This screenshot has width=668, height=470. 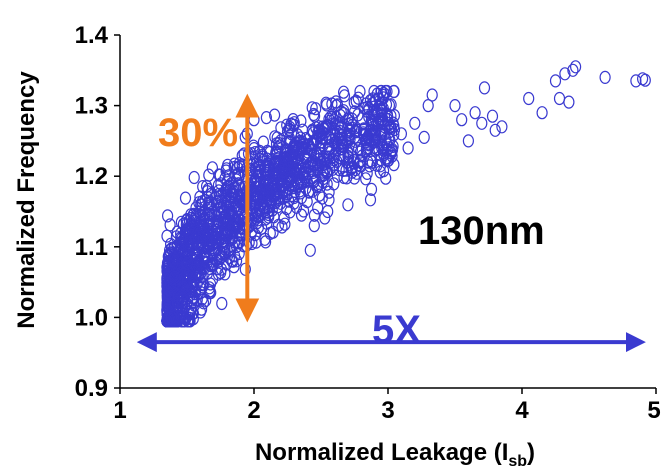 What do you see at coordinates (381, 452) in the screenshot?
I see `x-axis-title-text: Normalized Leakage (I` at bounding box center [381, 452].